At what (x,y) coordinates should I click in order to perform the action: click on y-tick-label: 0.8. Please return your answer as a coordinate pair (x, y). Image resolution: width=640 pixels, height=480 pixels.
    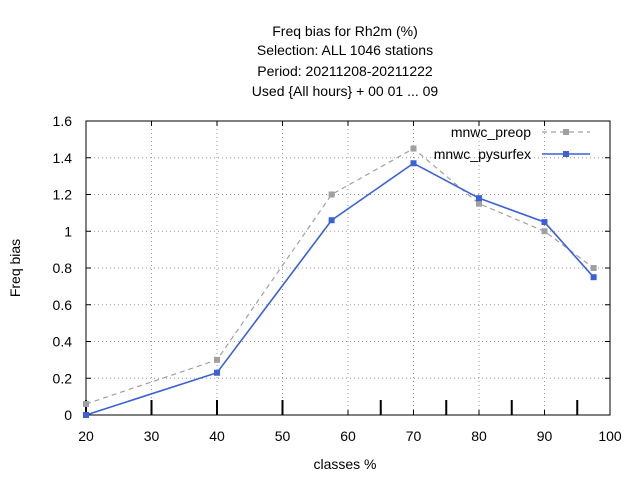
    Looking at the image, I should click on (63, 268).